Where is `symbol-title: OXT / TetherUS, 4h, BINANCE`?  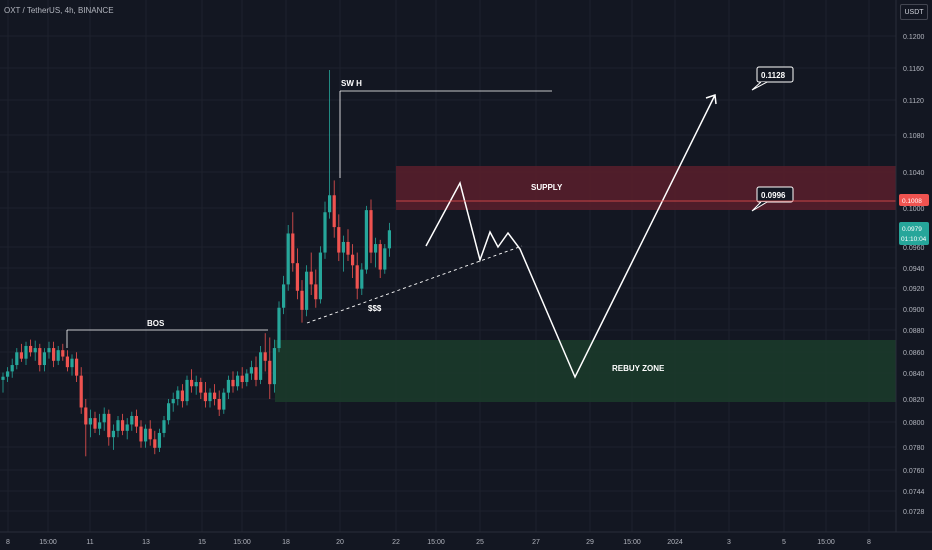
symbol-title: OXT / TetherUS, 4h, BINANCE is located at coordinates (59, 10).